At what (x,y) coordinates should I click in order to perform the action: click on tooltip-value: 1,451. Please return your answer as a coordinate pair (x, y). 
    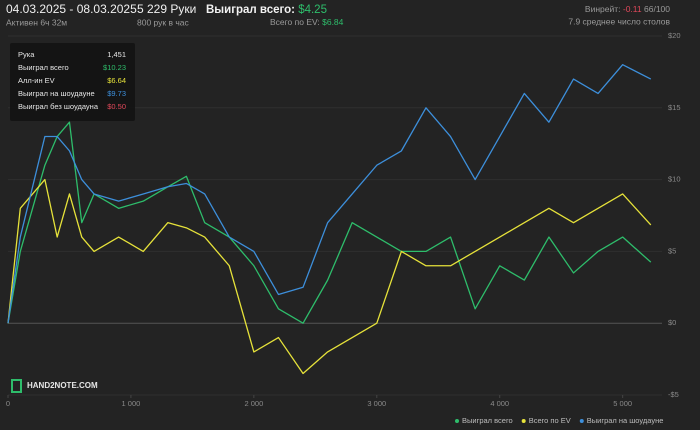
    Looking at the image, I should click on (116, 54).